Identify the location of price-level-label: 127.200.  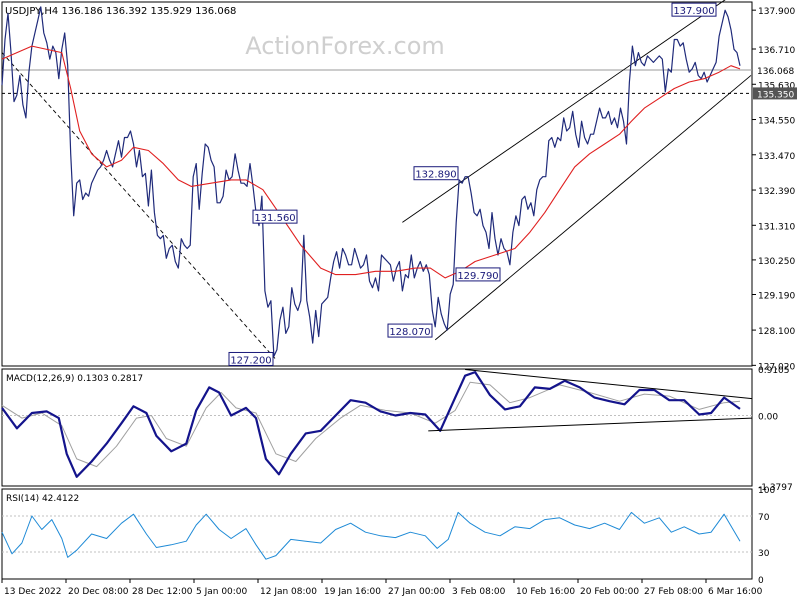
(251, 358).